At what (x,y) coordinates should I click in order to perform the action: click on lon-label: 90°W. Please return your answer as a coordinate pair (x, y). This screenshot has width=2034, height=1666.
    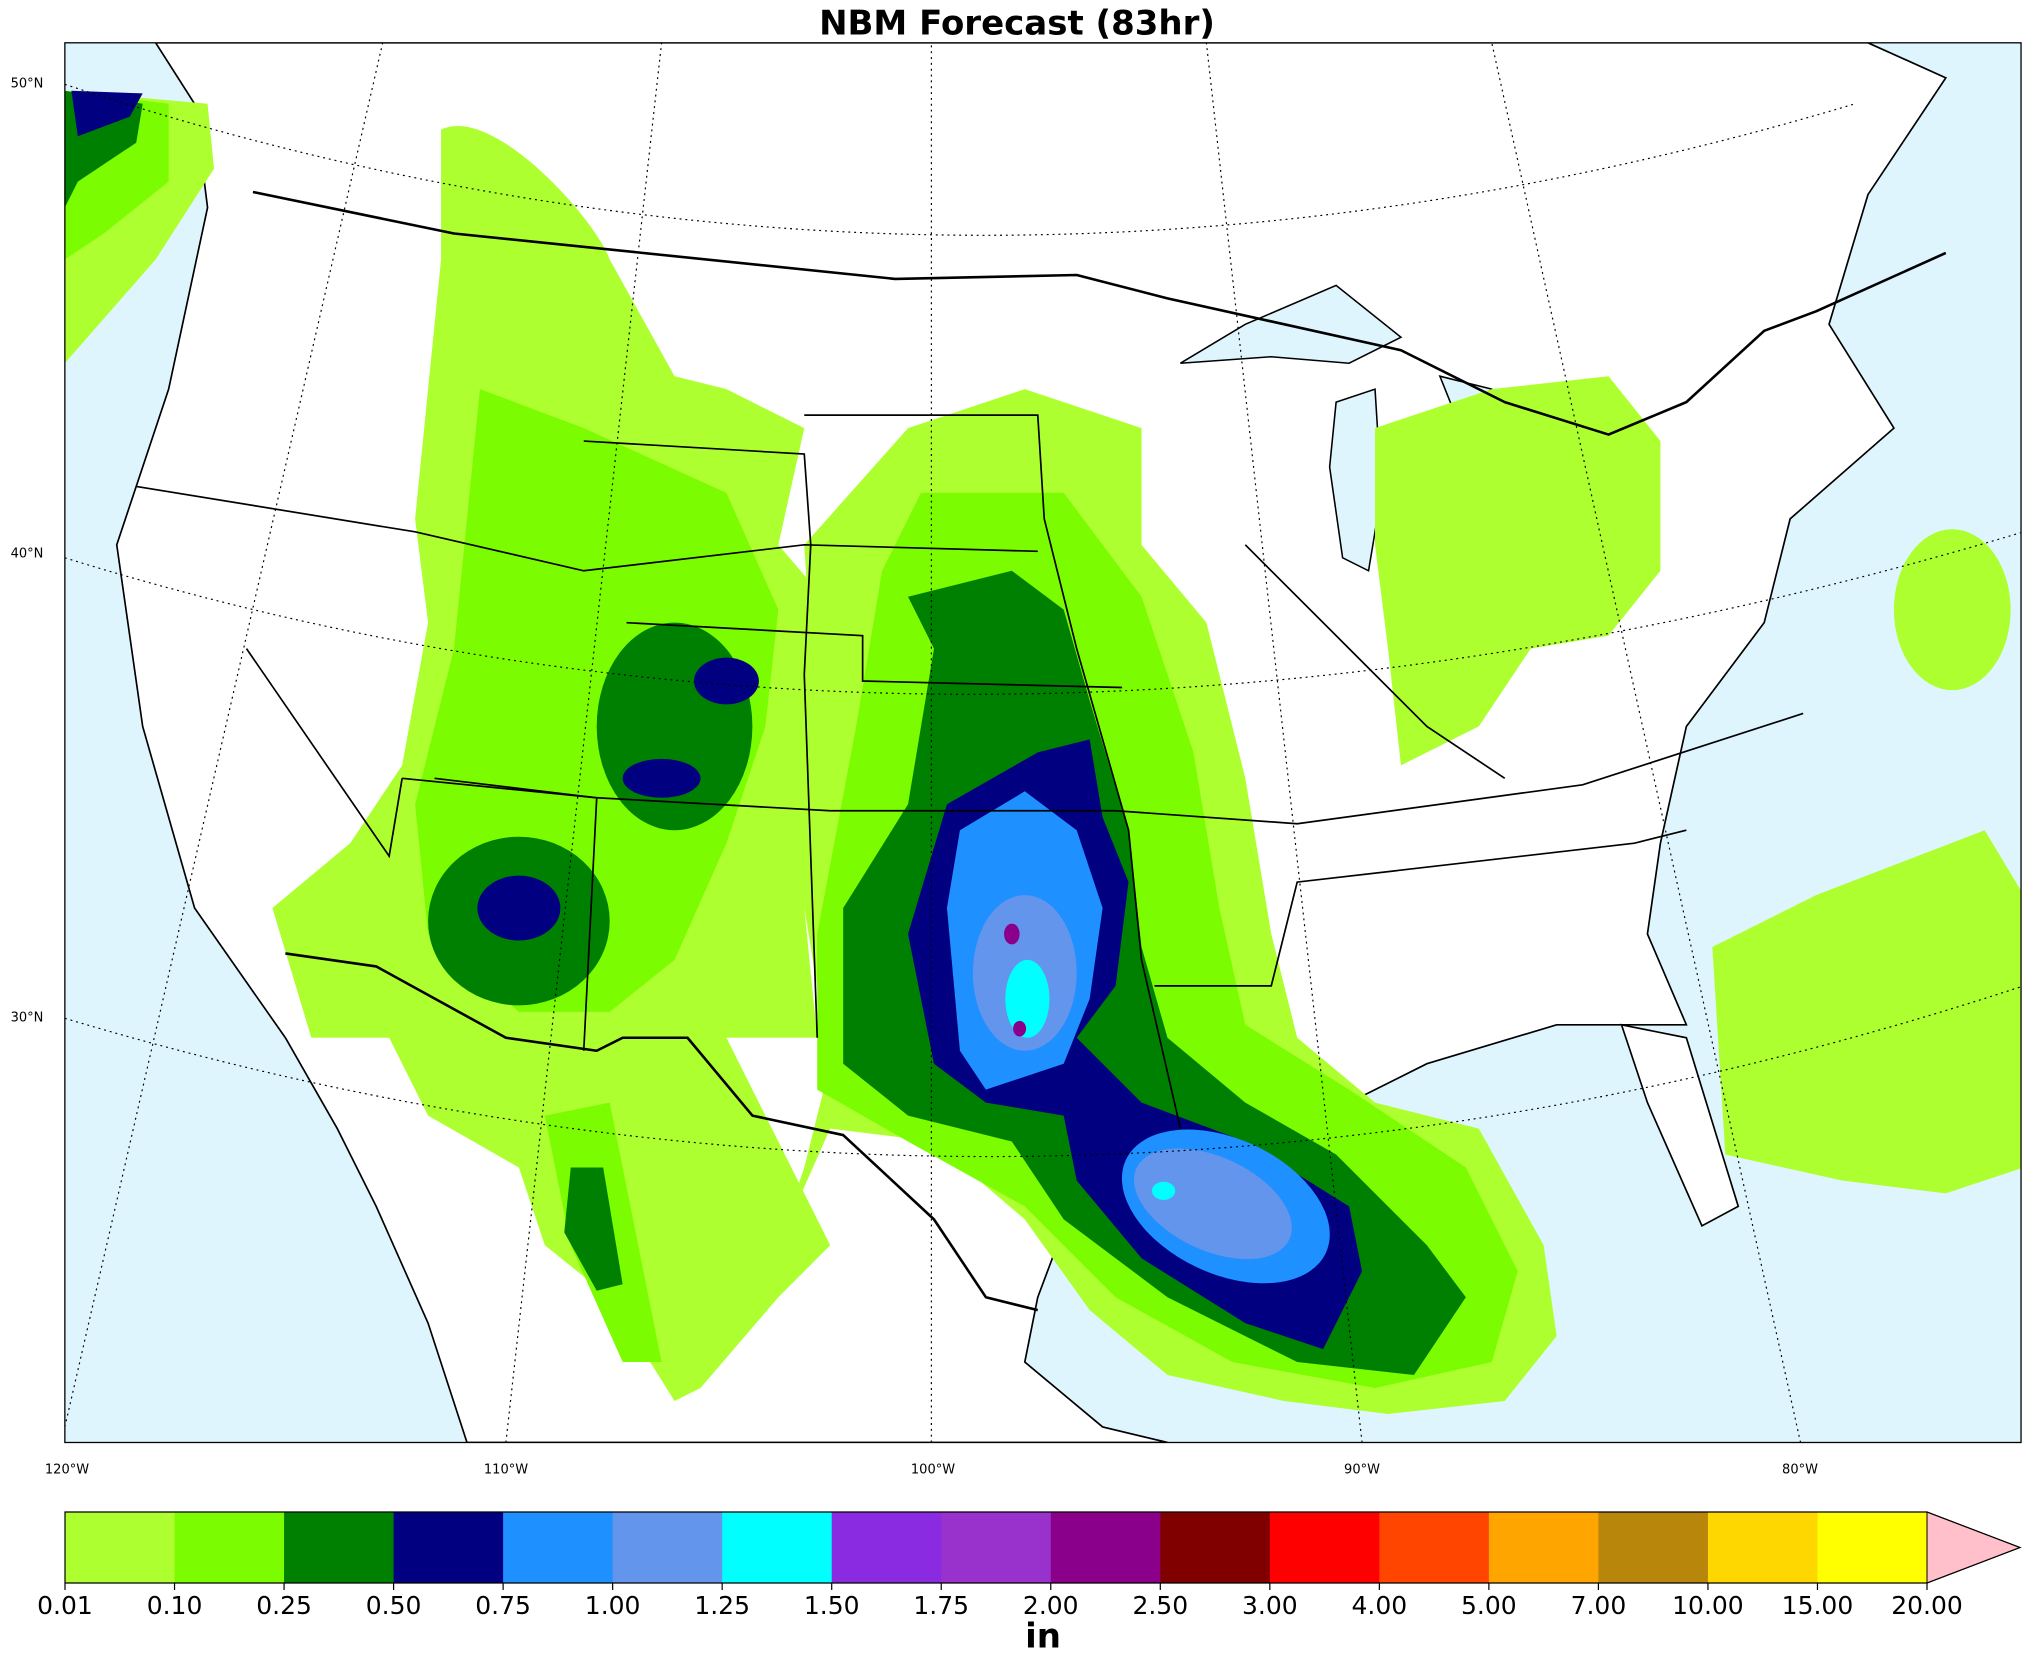
    Looking at the image, I should click on (1362, 1470).